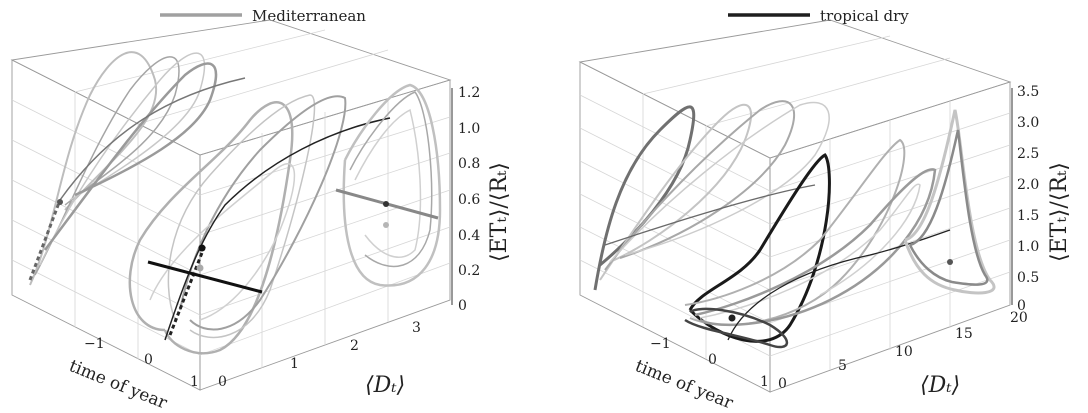  What do you see at coordinates (712, 360) in the screenshot?
I see `right-x-tick-0: 0` at bounding box center [712, 360].